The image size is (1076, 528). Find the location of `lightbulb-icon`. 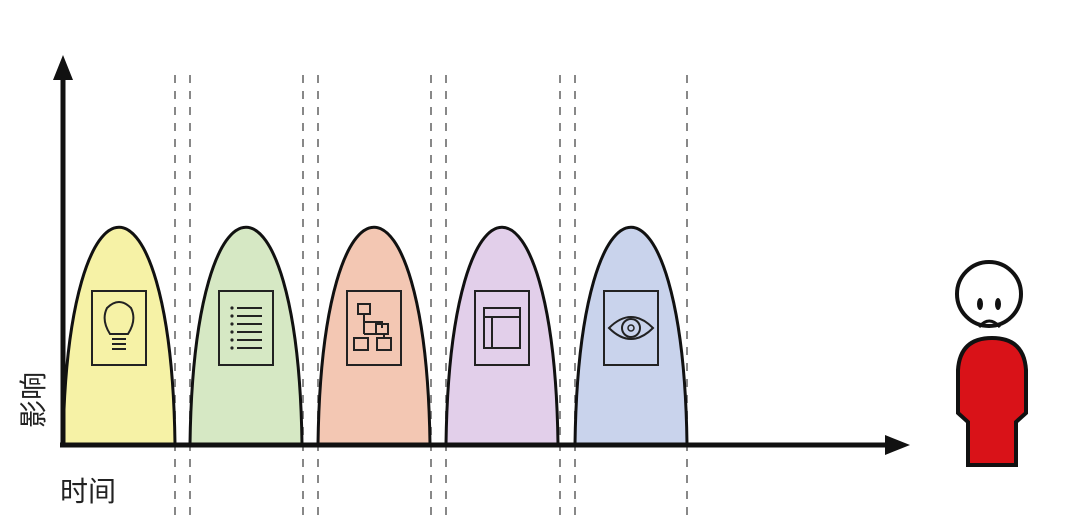

lightbulb-icon is located at coordinates (119, 325).